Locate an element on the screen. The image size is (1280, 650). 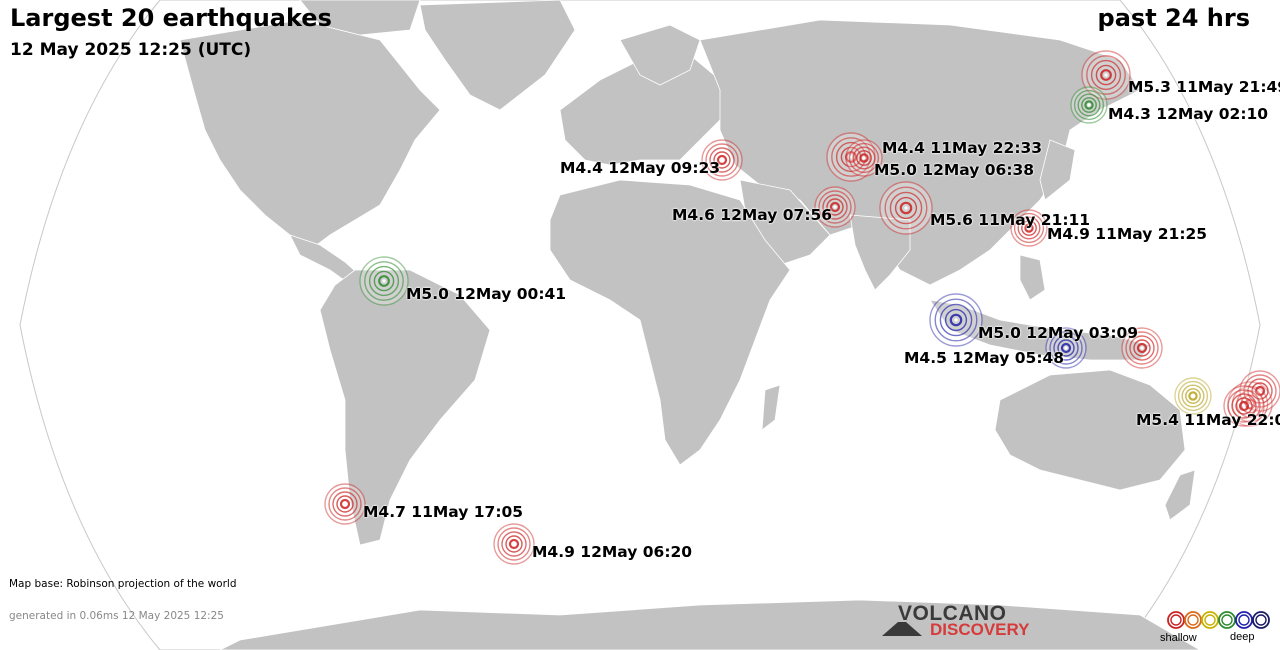
land-antarctica is located at coordinates (710, 624).